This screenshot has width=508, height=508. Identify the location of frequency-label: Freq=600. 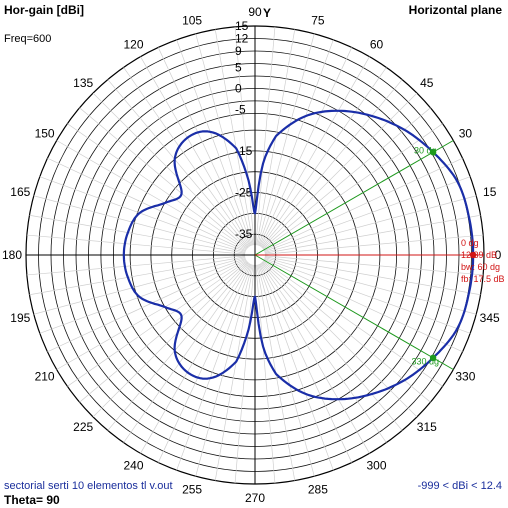
(28, 39).